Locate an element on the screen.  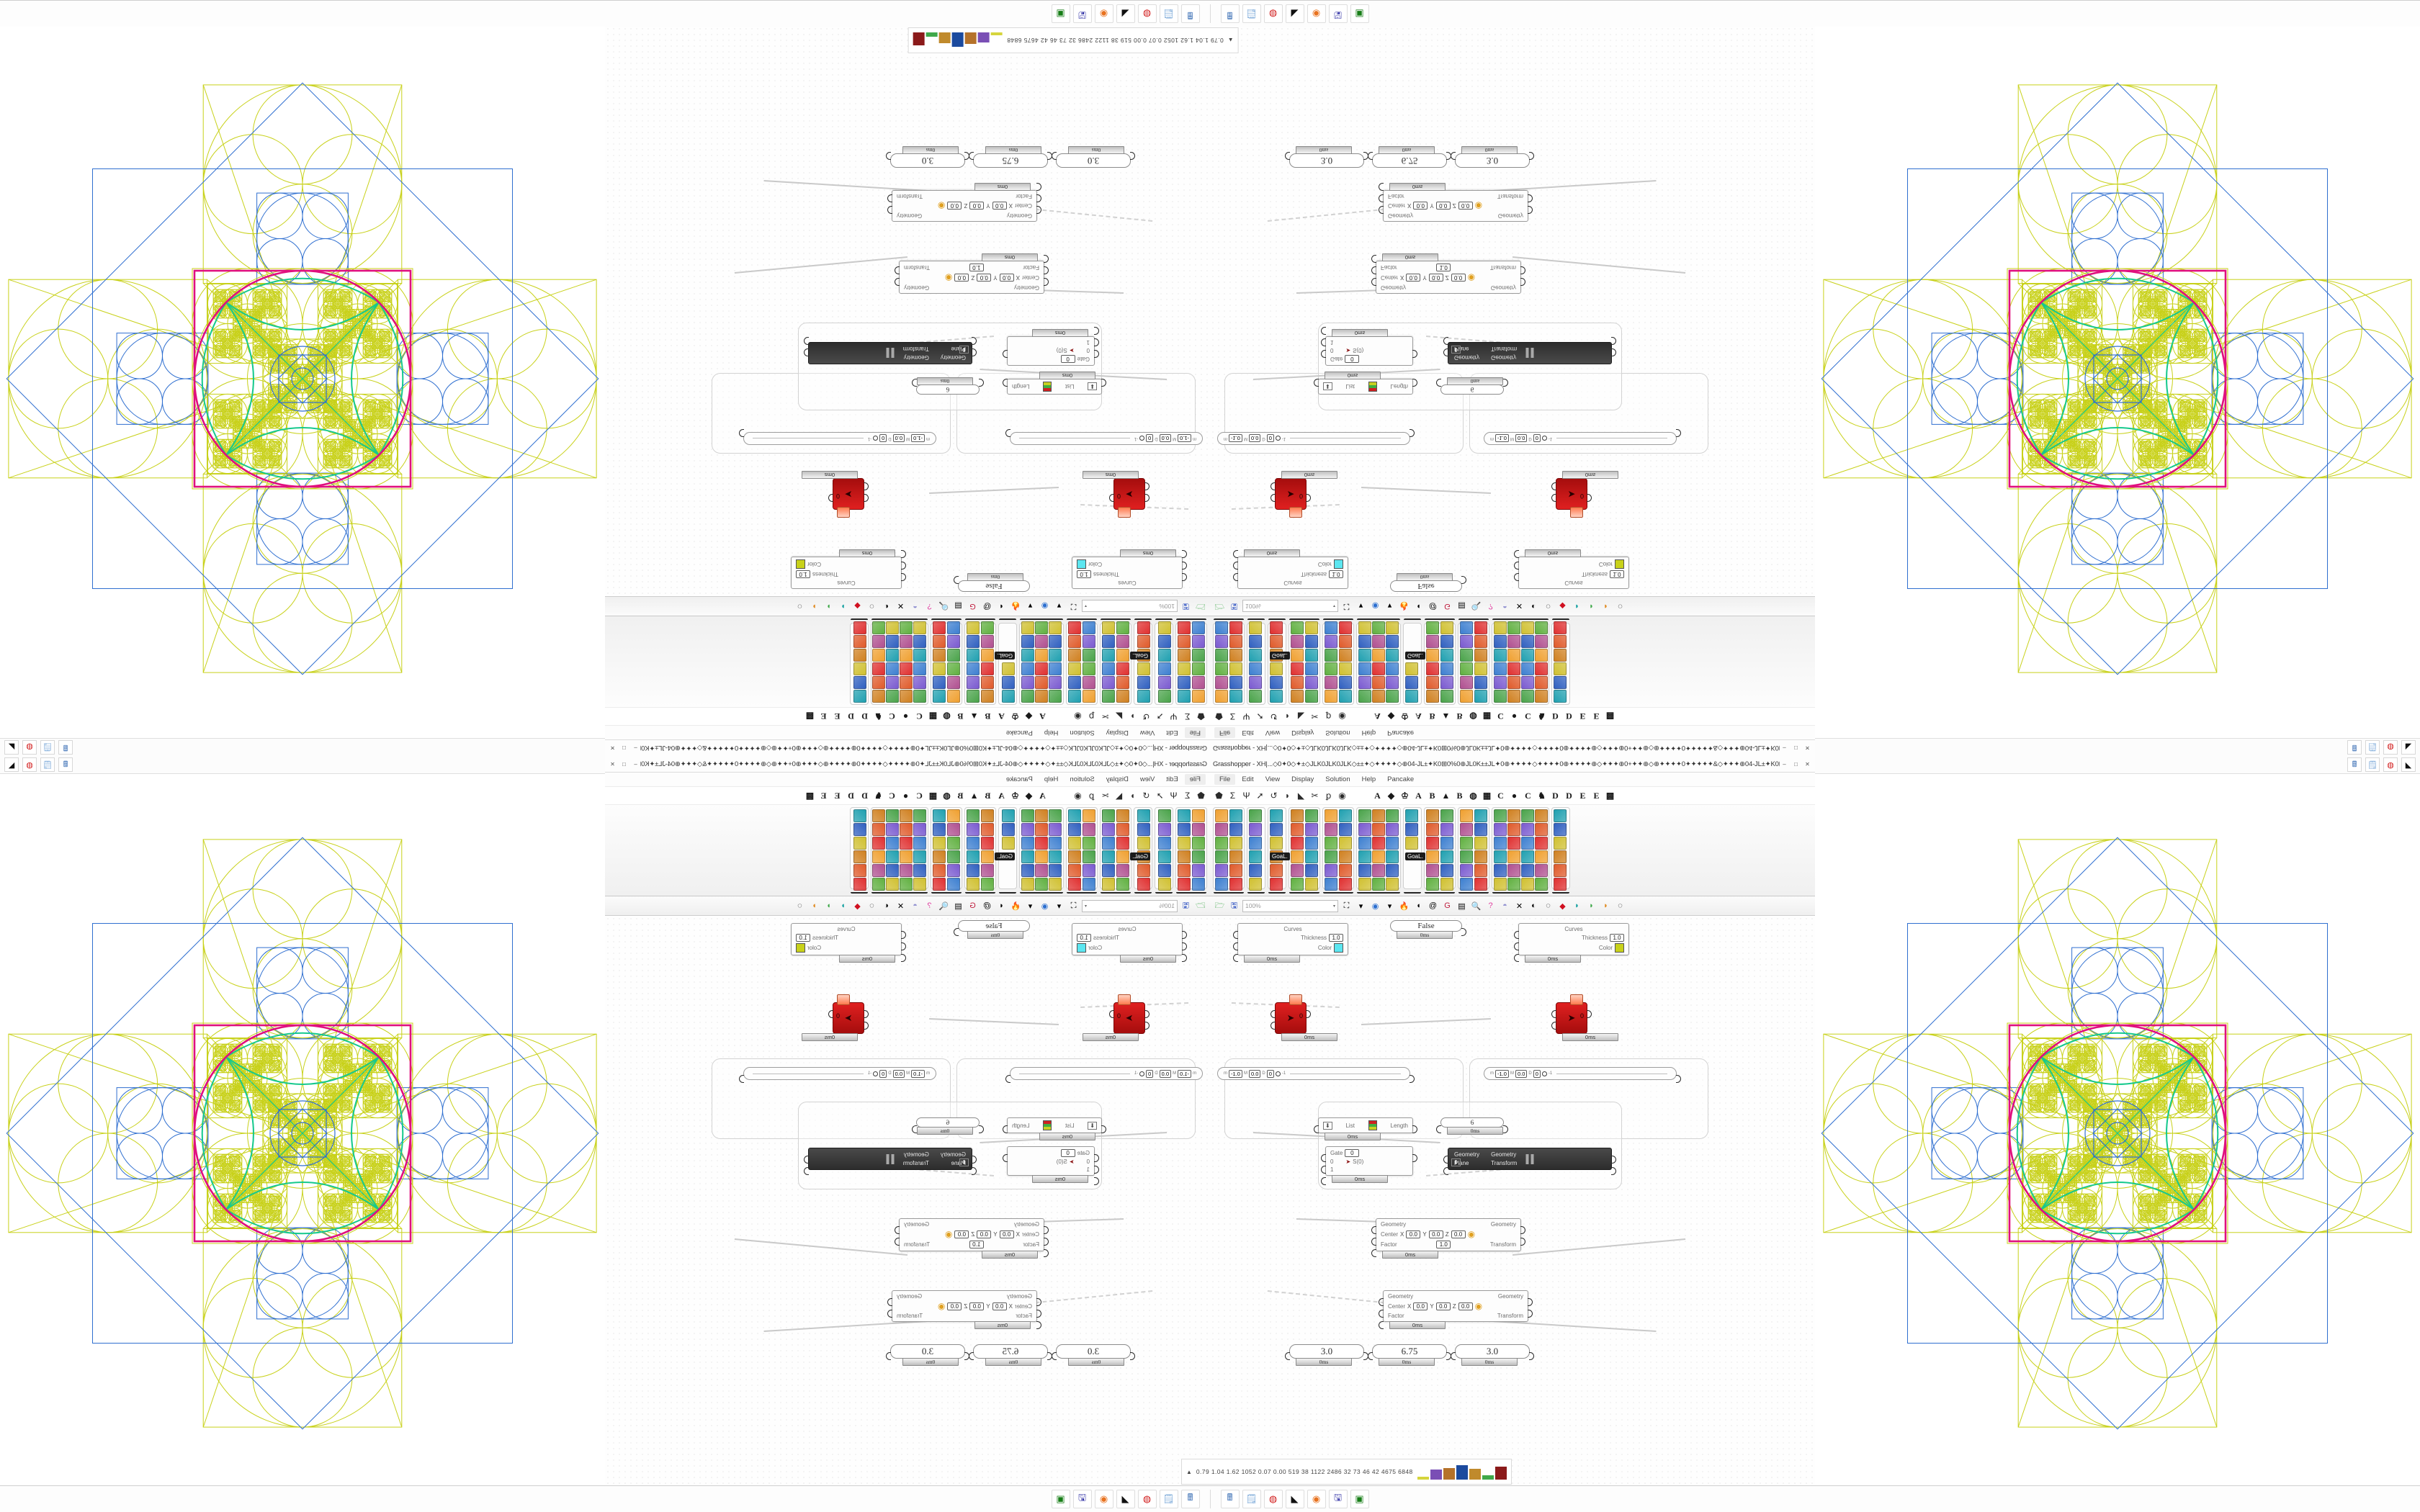
spiral-icon: ↺ is located at coordinates (1146, 716).